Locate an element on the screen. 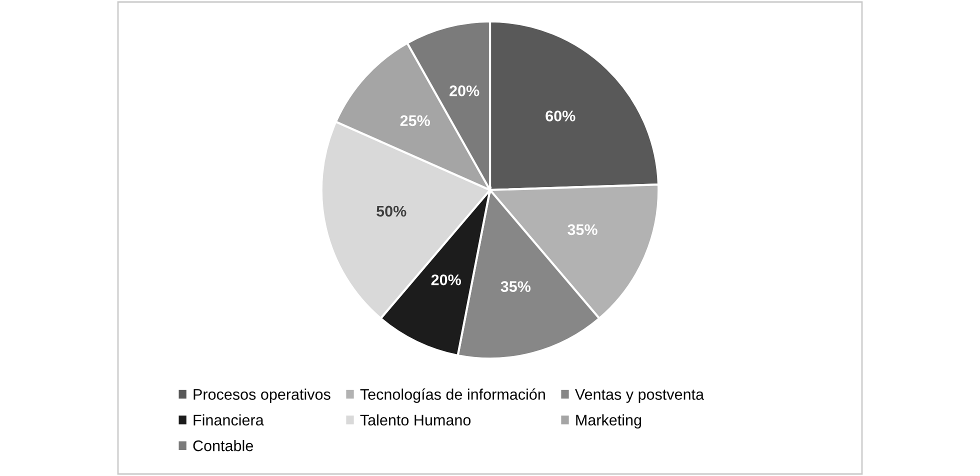  data-label: 60% is located at coordinates (561, 116).